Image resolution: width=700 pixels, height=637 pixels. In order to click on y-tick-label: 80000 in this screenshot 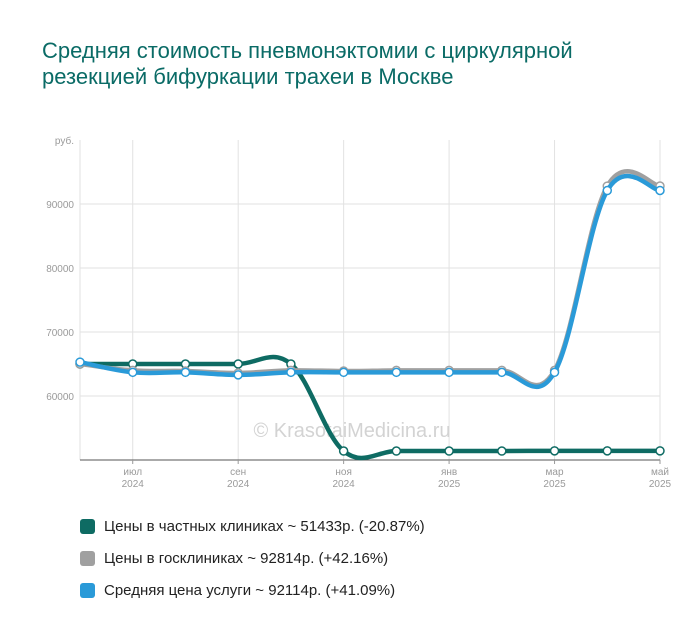, I will do `click(60, 269)`.